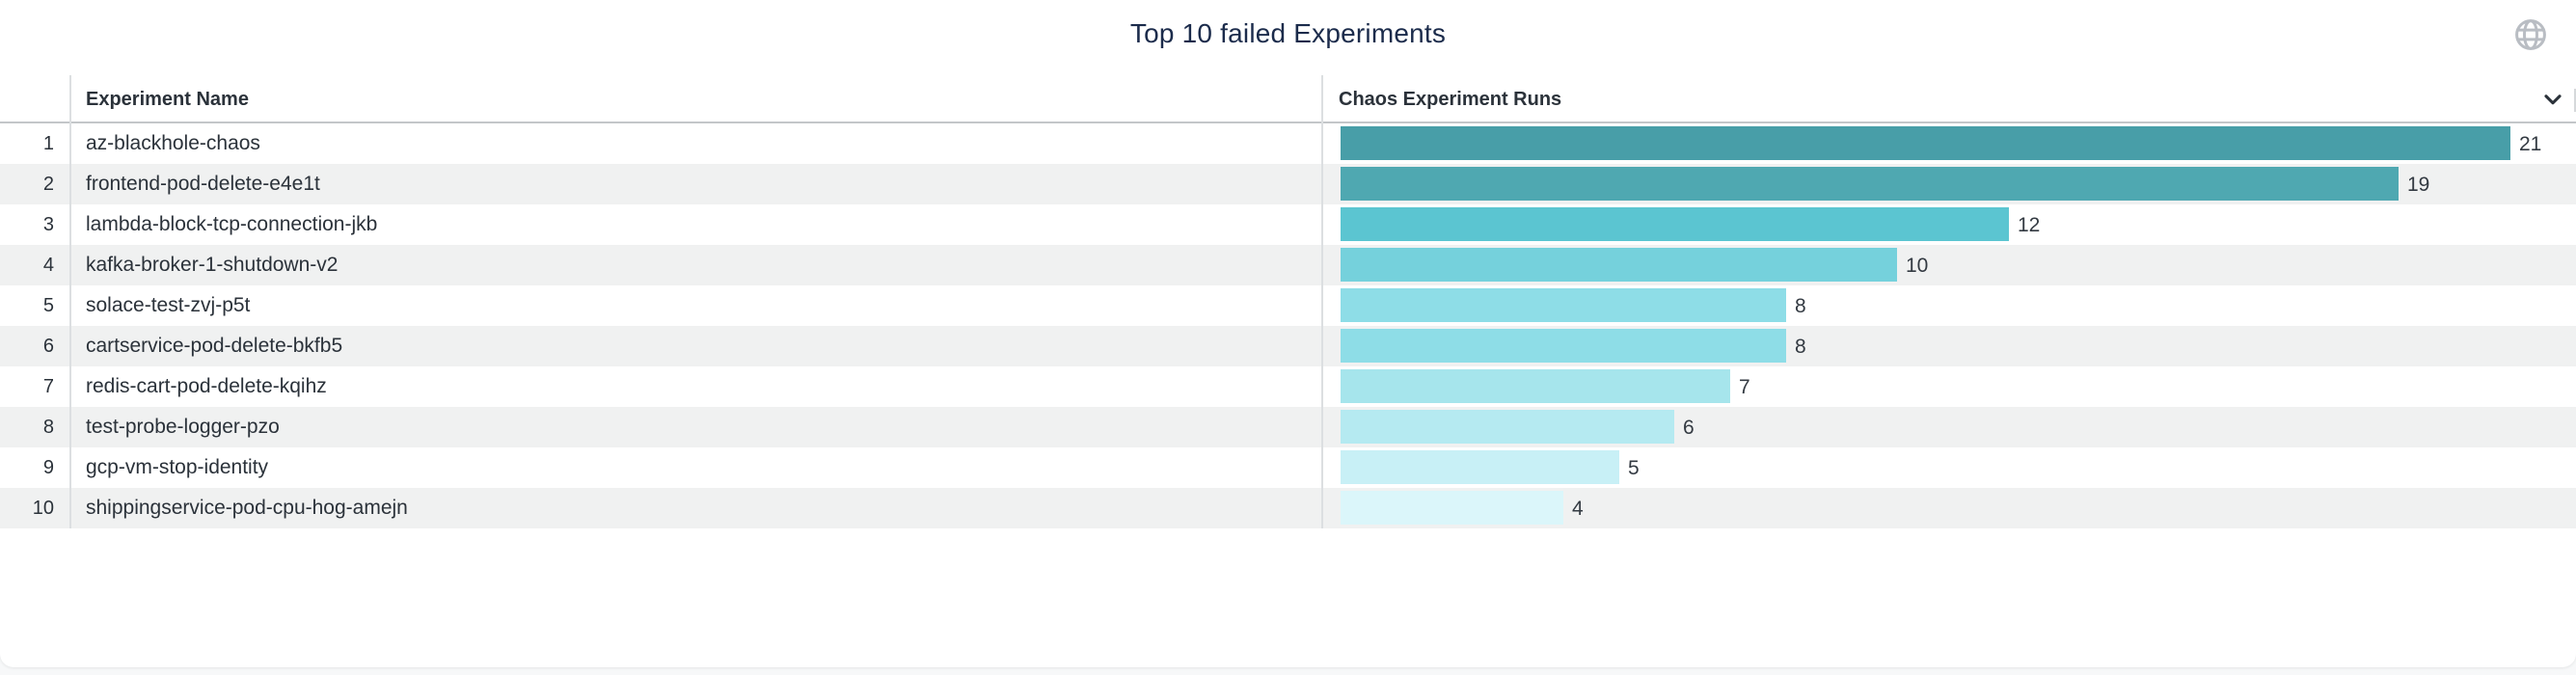  Describe the element at coordinates (1288, 265) in the screenshot. I see `table-row: 4 kafka-broker-1-shutdown-v2 10` at that location.